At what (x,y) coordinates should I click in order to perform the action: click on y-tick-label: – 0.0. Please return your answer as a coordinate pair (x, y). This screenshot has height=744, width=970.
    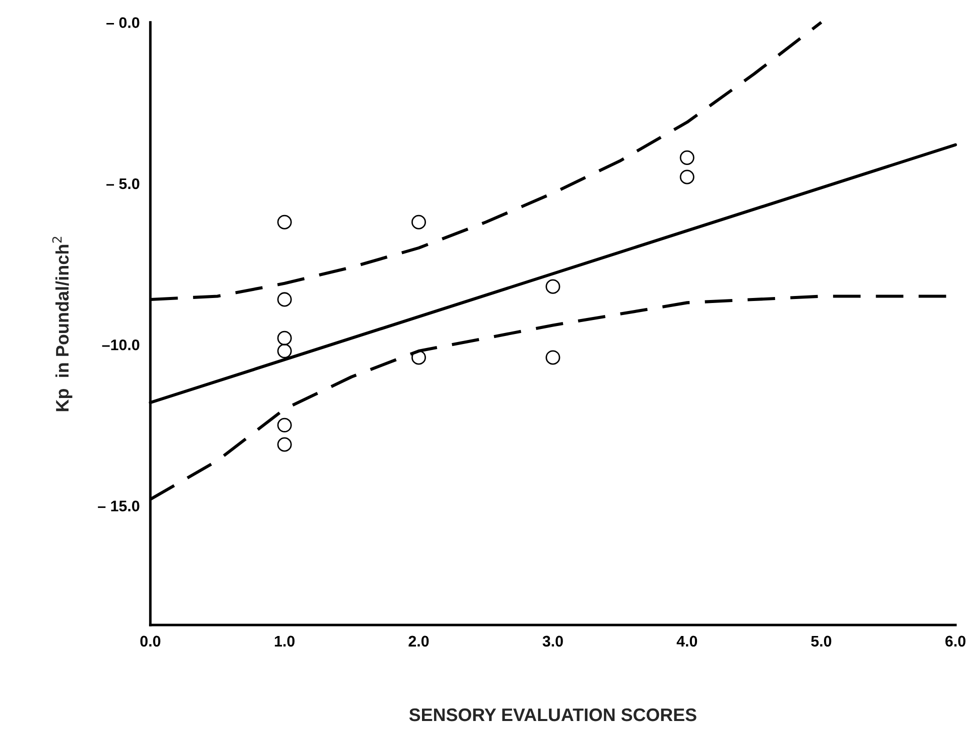
    Looking at the image, I should click on (123, 22).